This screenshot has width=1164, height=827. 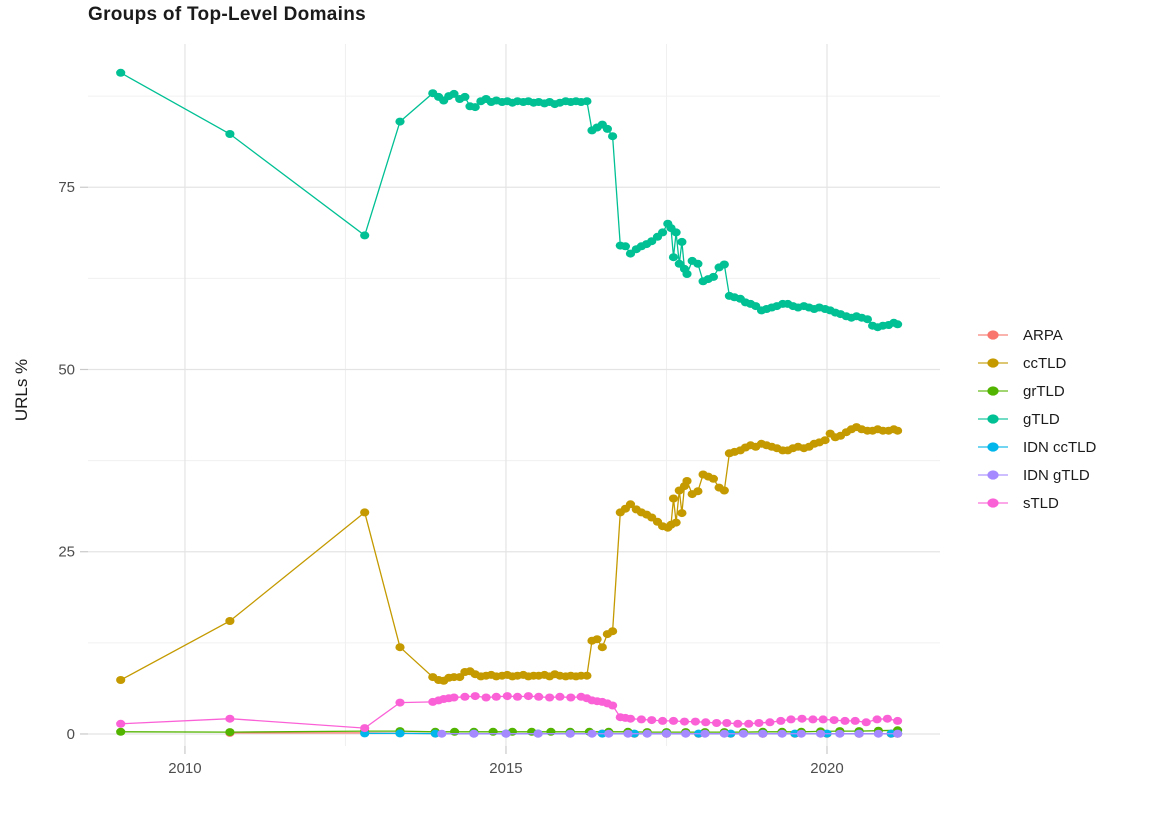 I want to click on y-tick-label: 50, so click(x=66, y=369).